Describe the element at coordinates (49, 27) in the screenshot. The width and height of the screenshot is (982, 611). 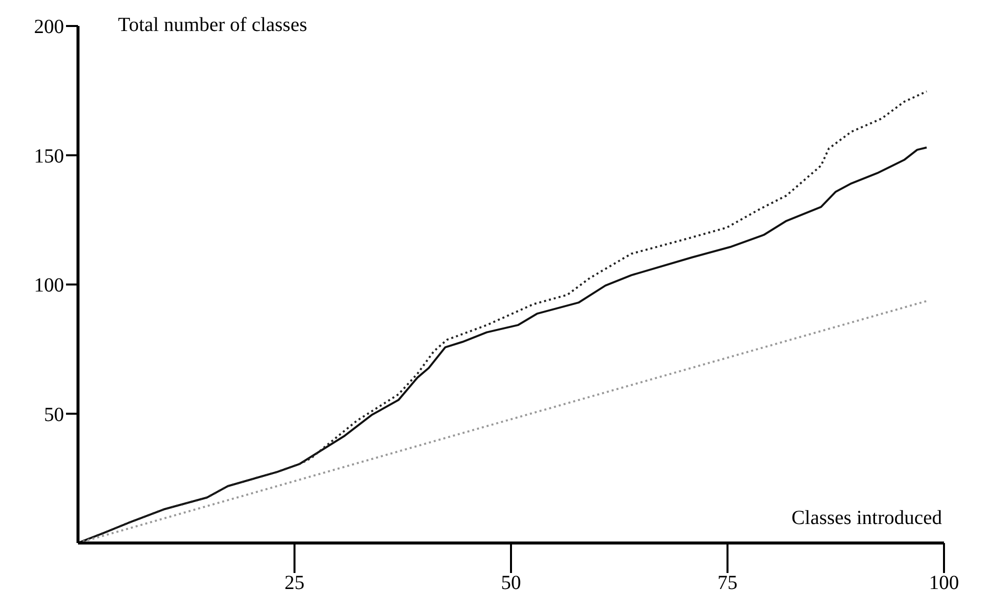
I see `y-tick-label: 200` at that location.